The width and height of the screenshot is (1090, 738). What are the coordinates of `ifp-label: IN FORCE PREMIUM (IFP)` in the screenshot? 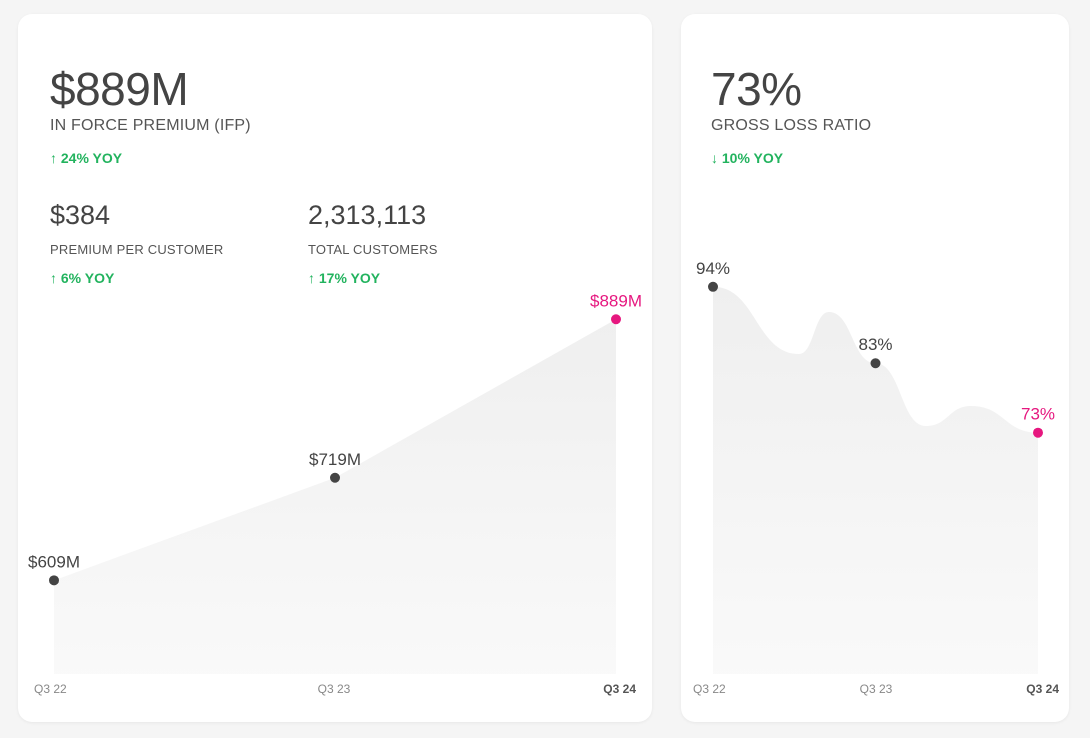 It's located at (150, 125).